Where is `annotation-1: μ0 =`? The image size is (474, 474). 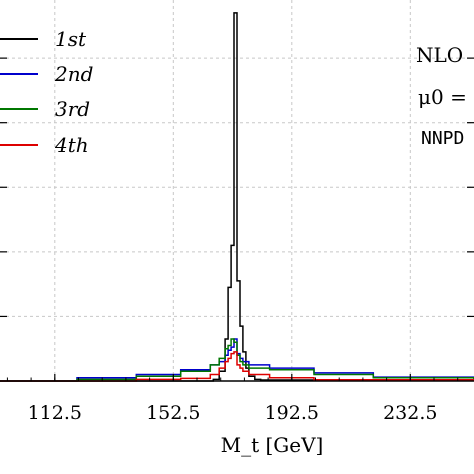
annotation-1: μ0 = is located at coordinates (442, 97).